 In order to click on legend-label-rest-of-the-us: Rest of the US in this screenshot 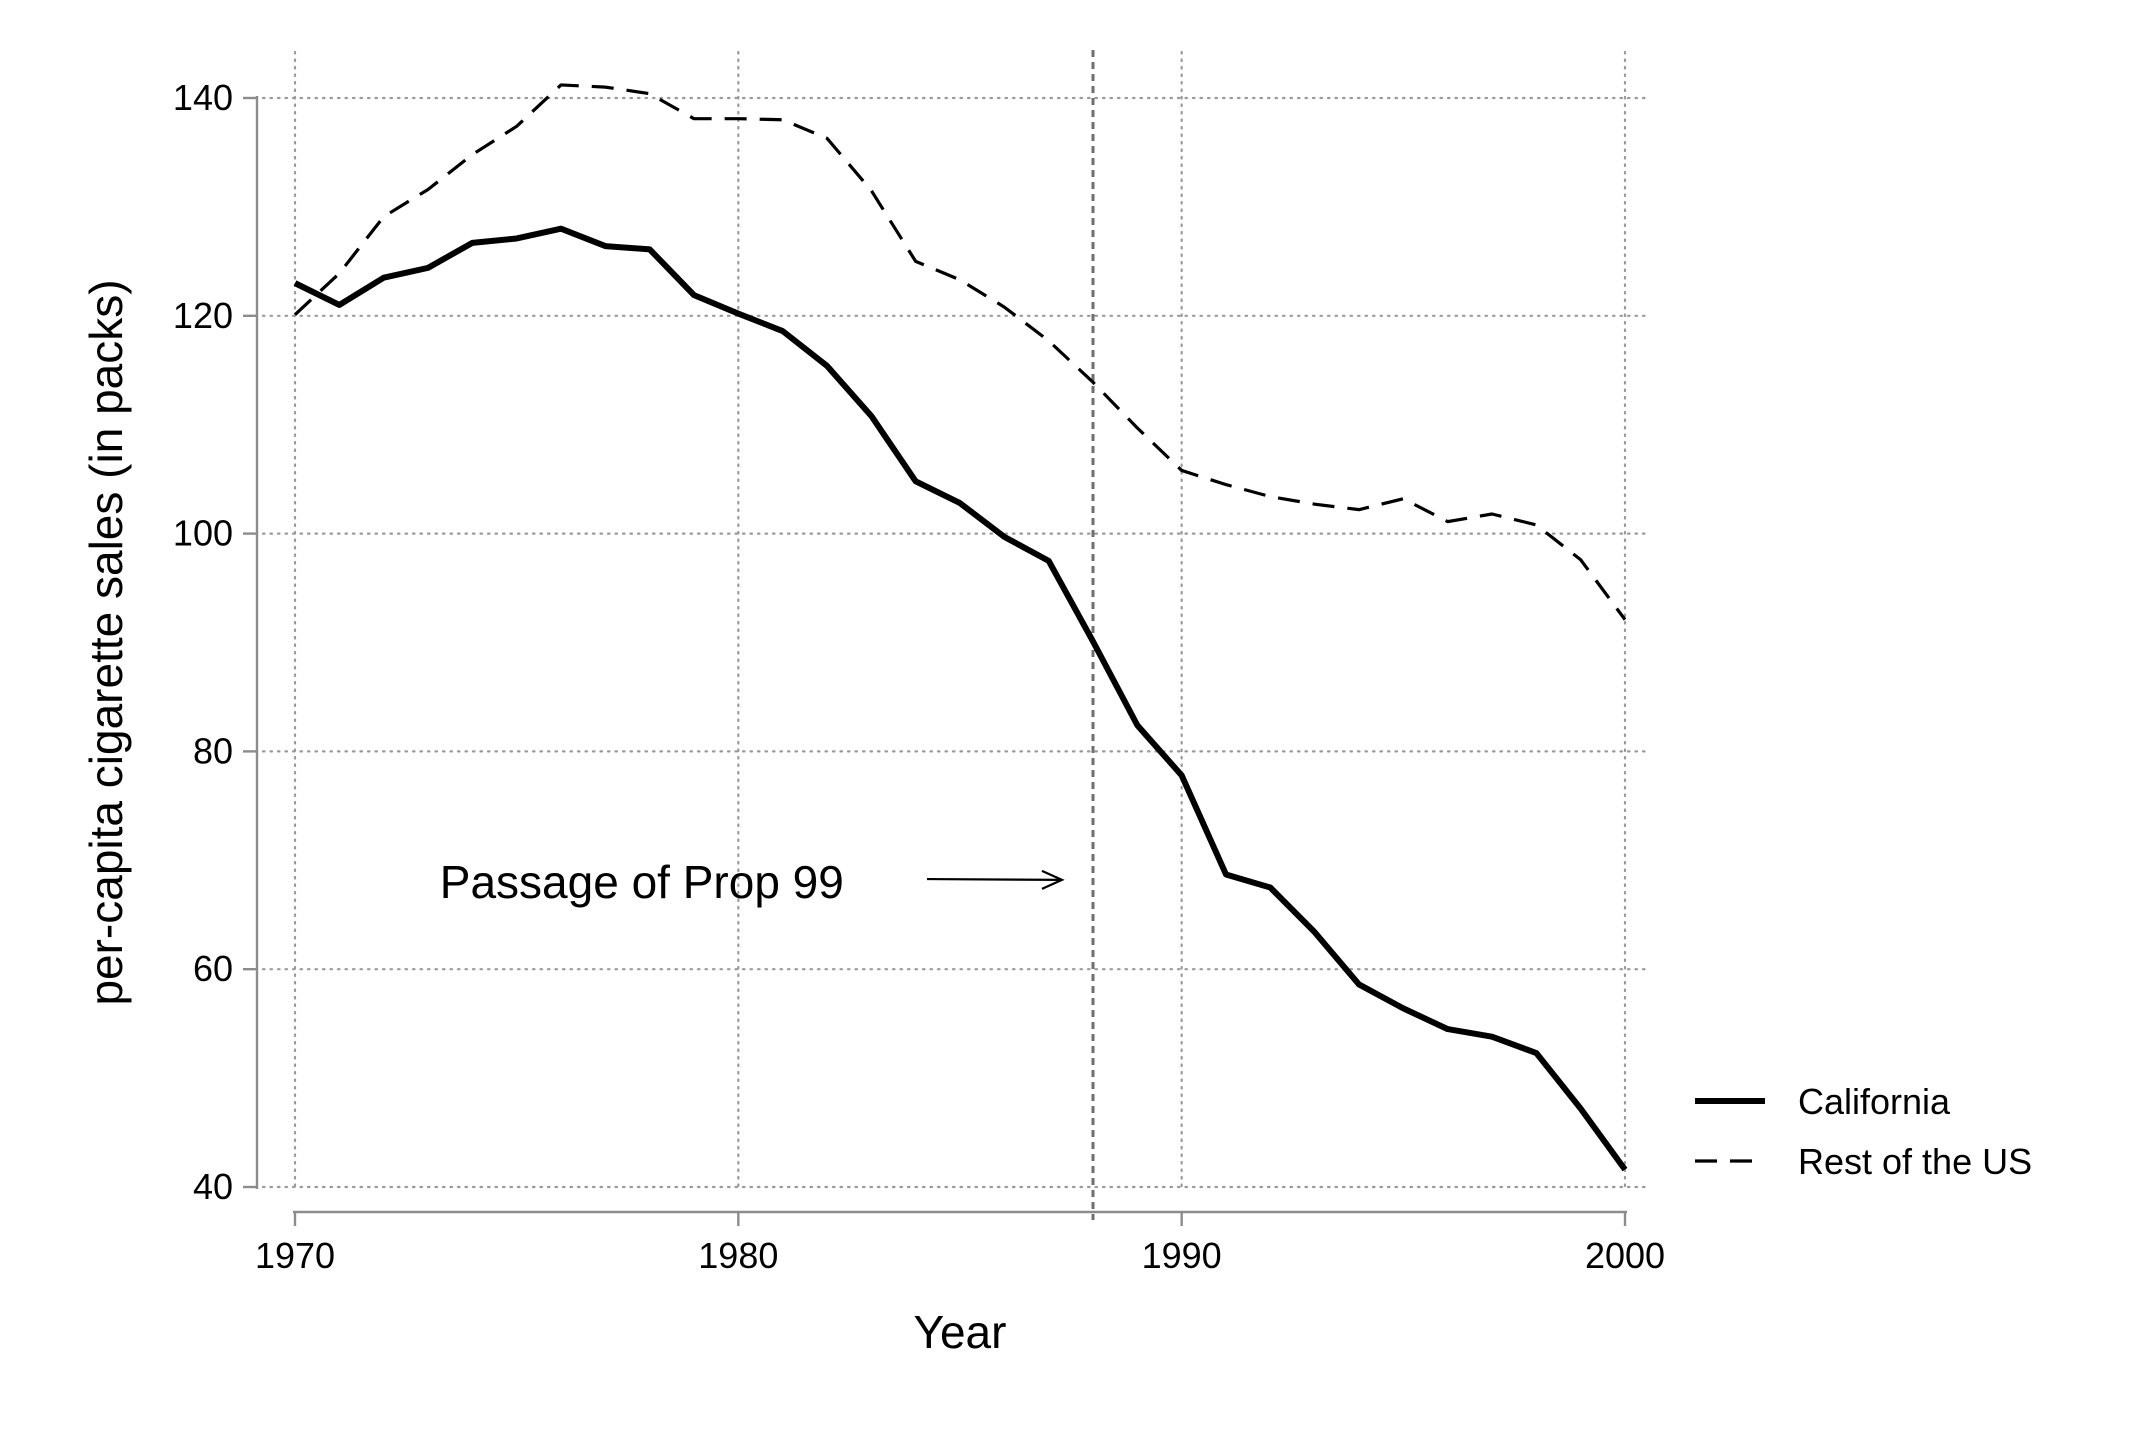, I will do `click(1915, 1161)`.